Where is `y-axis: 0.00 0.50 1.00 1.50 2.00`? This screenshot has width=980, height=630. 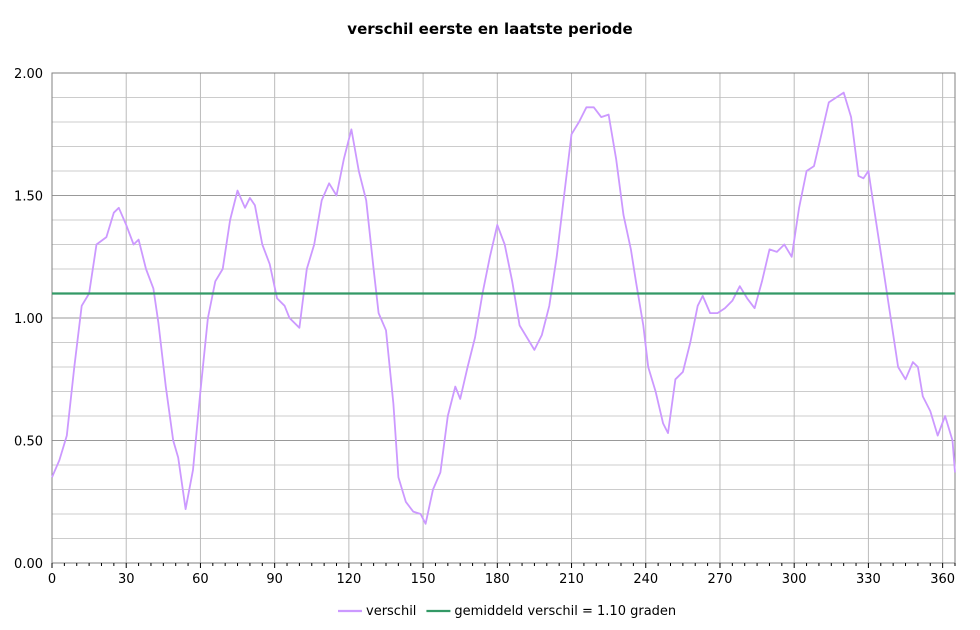 y-axis: 0.00 0.50 1.00 1.50 2.00 is located at coordinates (28, 319).